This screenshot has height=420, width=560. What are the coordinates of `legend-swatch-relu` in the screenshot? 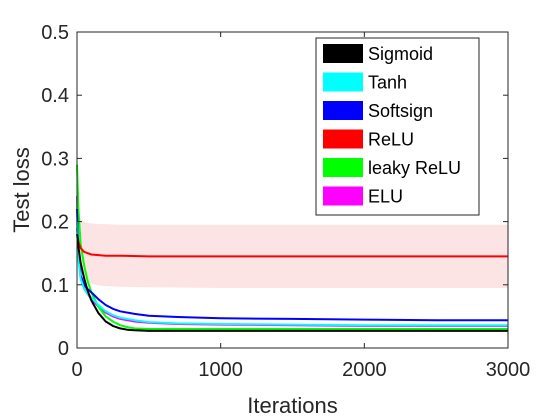 It's located at (343, 139).